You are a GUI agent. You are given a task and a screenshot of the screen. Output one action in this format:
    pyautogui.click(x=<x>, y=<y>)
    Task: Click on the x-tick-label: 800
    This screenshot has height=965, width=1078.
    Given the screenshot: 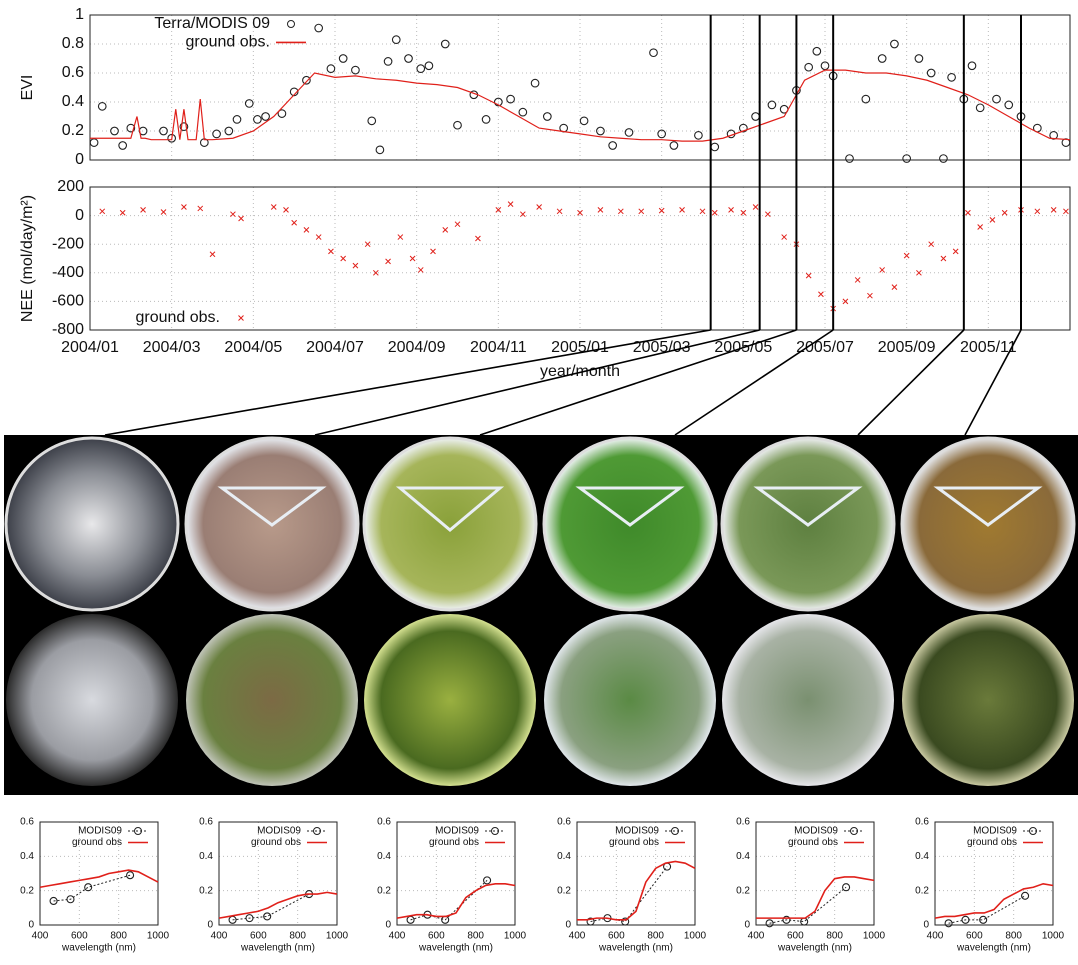 What is the action you would take?
    pyautogui.click(x=297, y=936)
    